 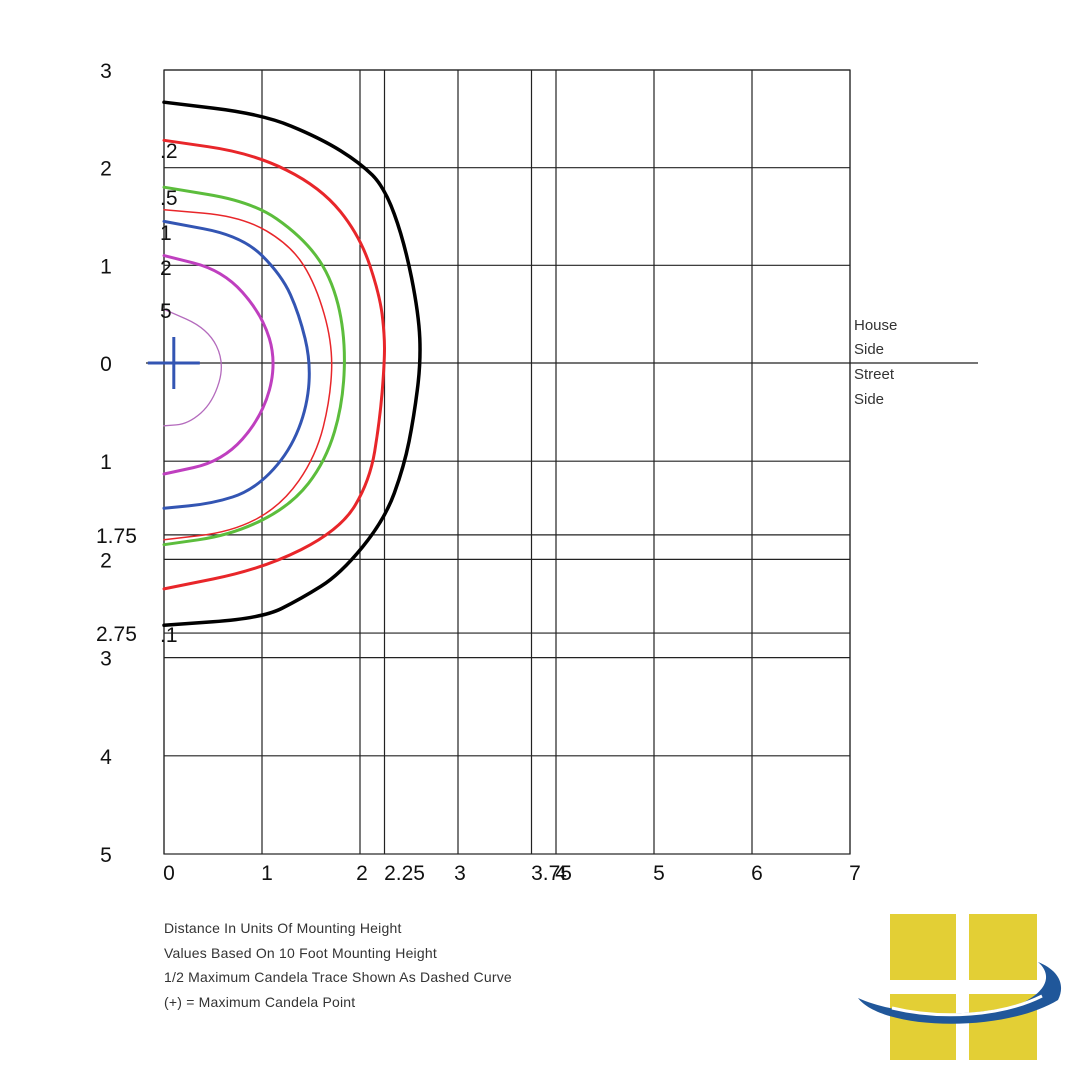 What do you see at coordinates (757, 873) in the screenshot?
I see `x-tick-label: 6` at bounding box center [757, 873].